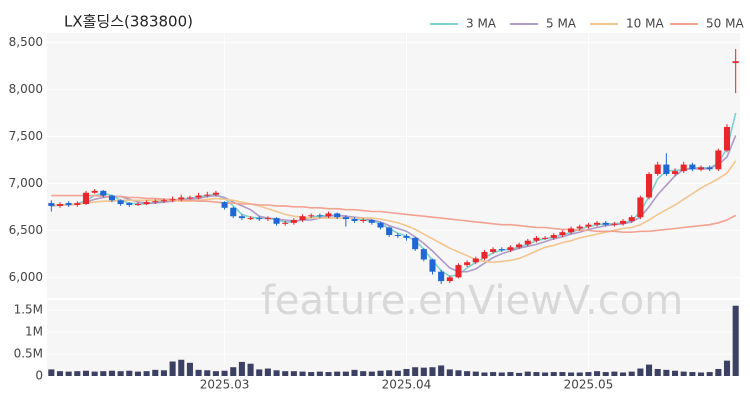  What do you see at coordinates (394, 213) in the screenshot?
I see `ma-line` at bounding box center [394, 213].